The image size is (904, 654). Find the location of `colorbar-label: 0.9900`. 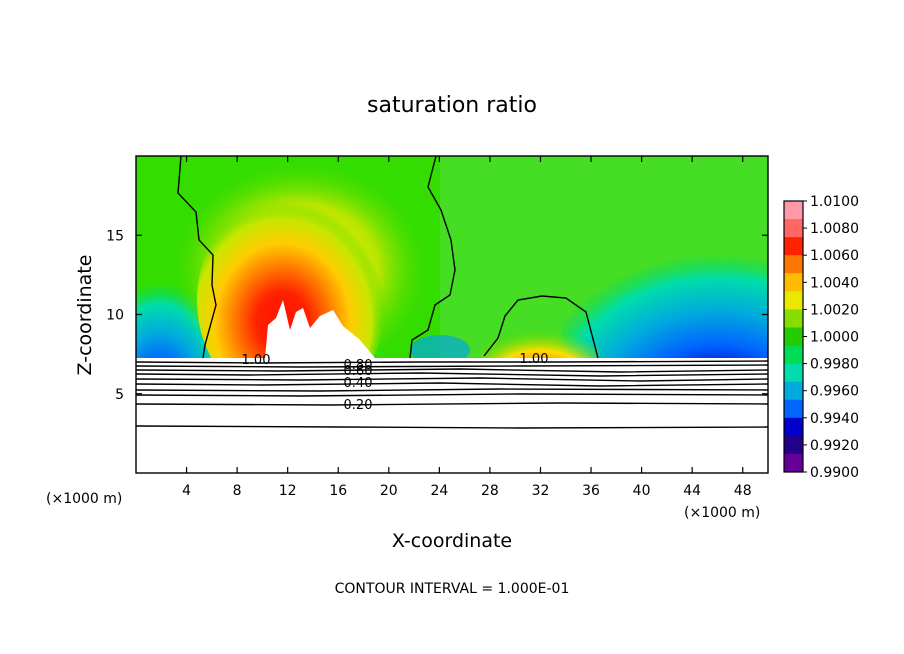

colorbar-label: 0.9900 is located at coordinates (834, 473).